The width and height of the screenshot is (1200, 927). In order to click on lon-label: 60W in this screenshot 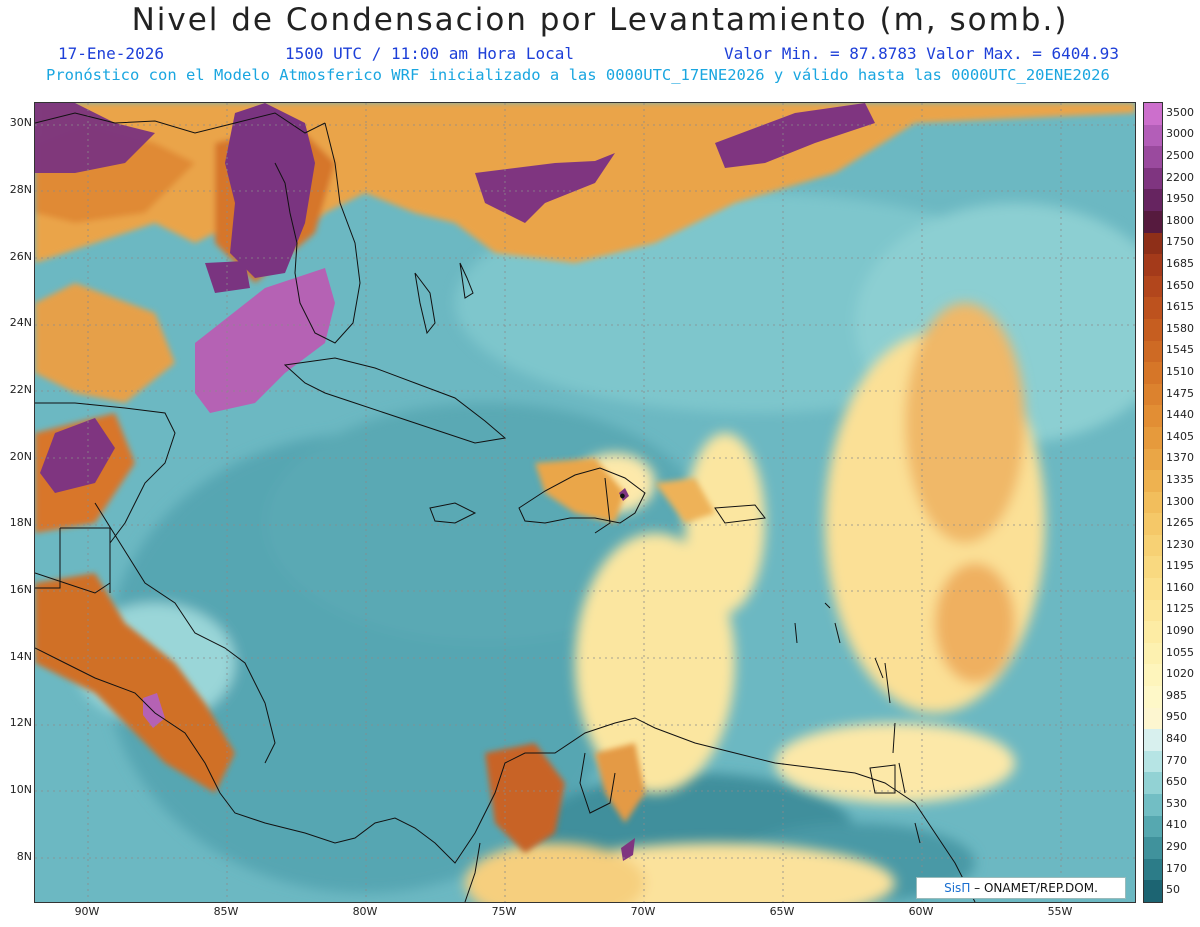, I will do `click(921, 911)`.